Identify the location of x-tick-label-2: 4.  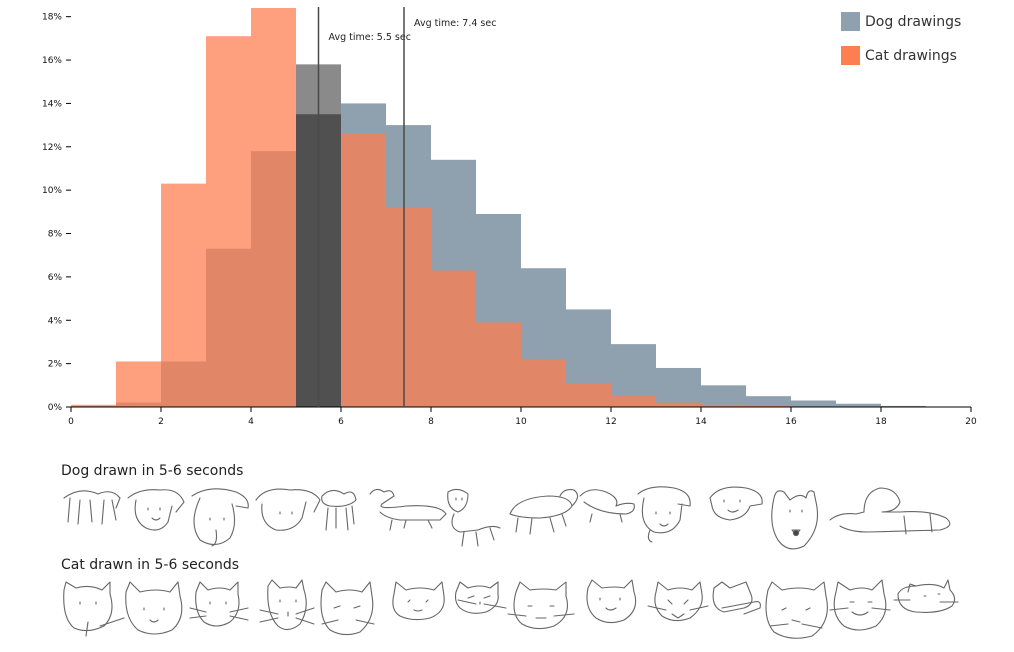
(251, 422).